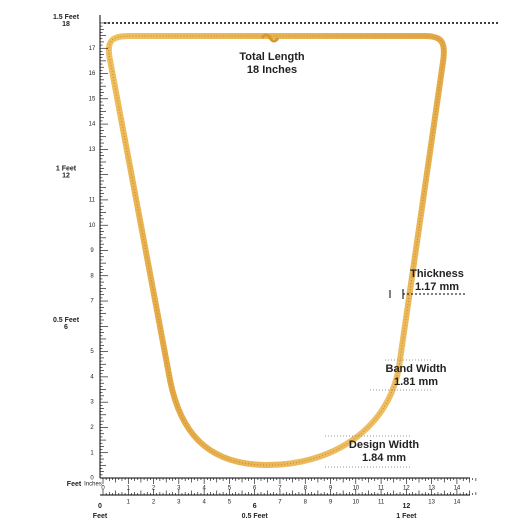 This screenshot has height=526, width=526. Describe the element at coordinates (66, 24) in the screenshot. I see `inch-label: 18` at that location.